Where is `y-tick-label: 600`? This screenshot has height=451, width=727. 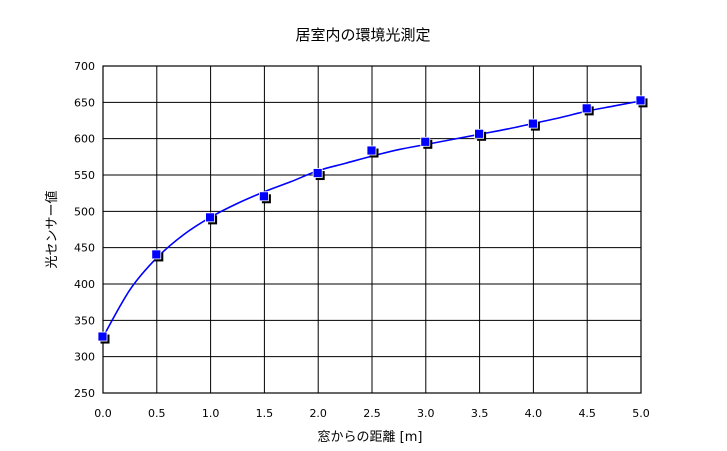
y-tick-label: 600 is located at coordinates (84, 139).